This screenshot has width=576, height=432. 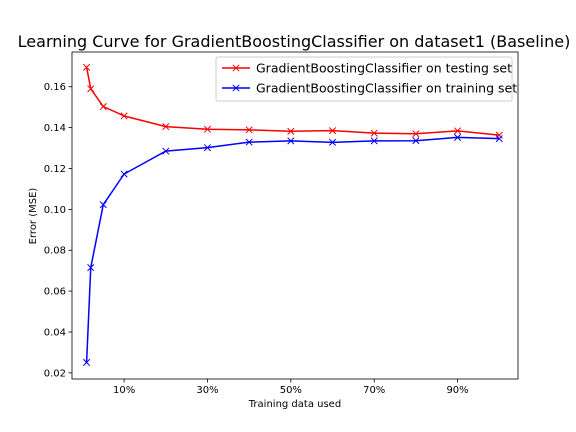 I want to click on legend-frame, so click(x=364, y=79).